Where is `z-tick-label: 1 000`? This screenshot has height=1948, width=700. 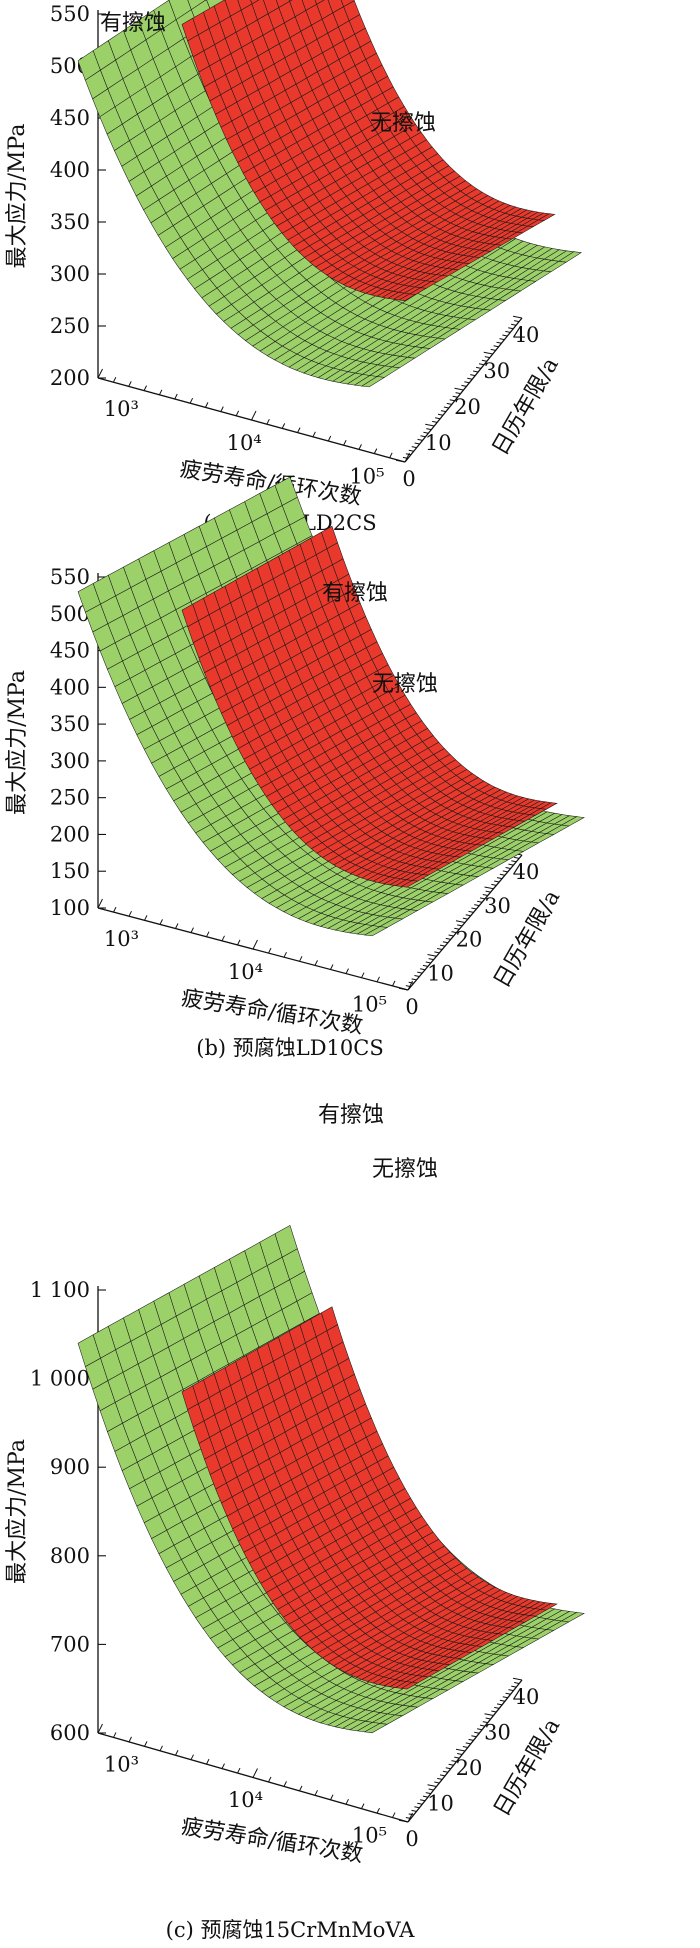 z-tick-label: 1 000 is located at coordinates (60, 1379).